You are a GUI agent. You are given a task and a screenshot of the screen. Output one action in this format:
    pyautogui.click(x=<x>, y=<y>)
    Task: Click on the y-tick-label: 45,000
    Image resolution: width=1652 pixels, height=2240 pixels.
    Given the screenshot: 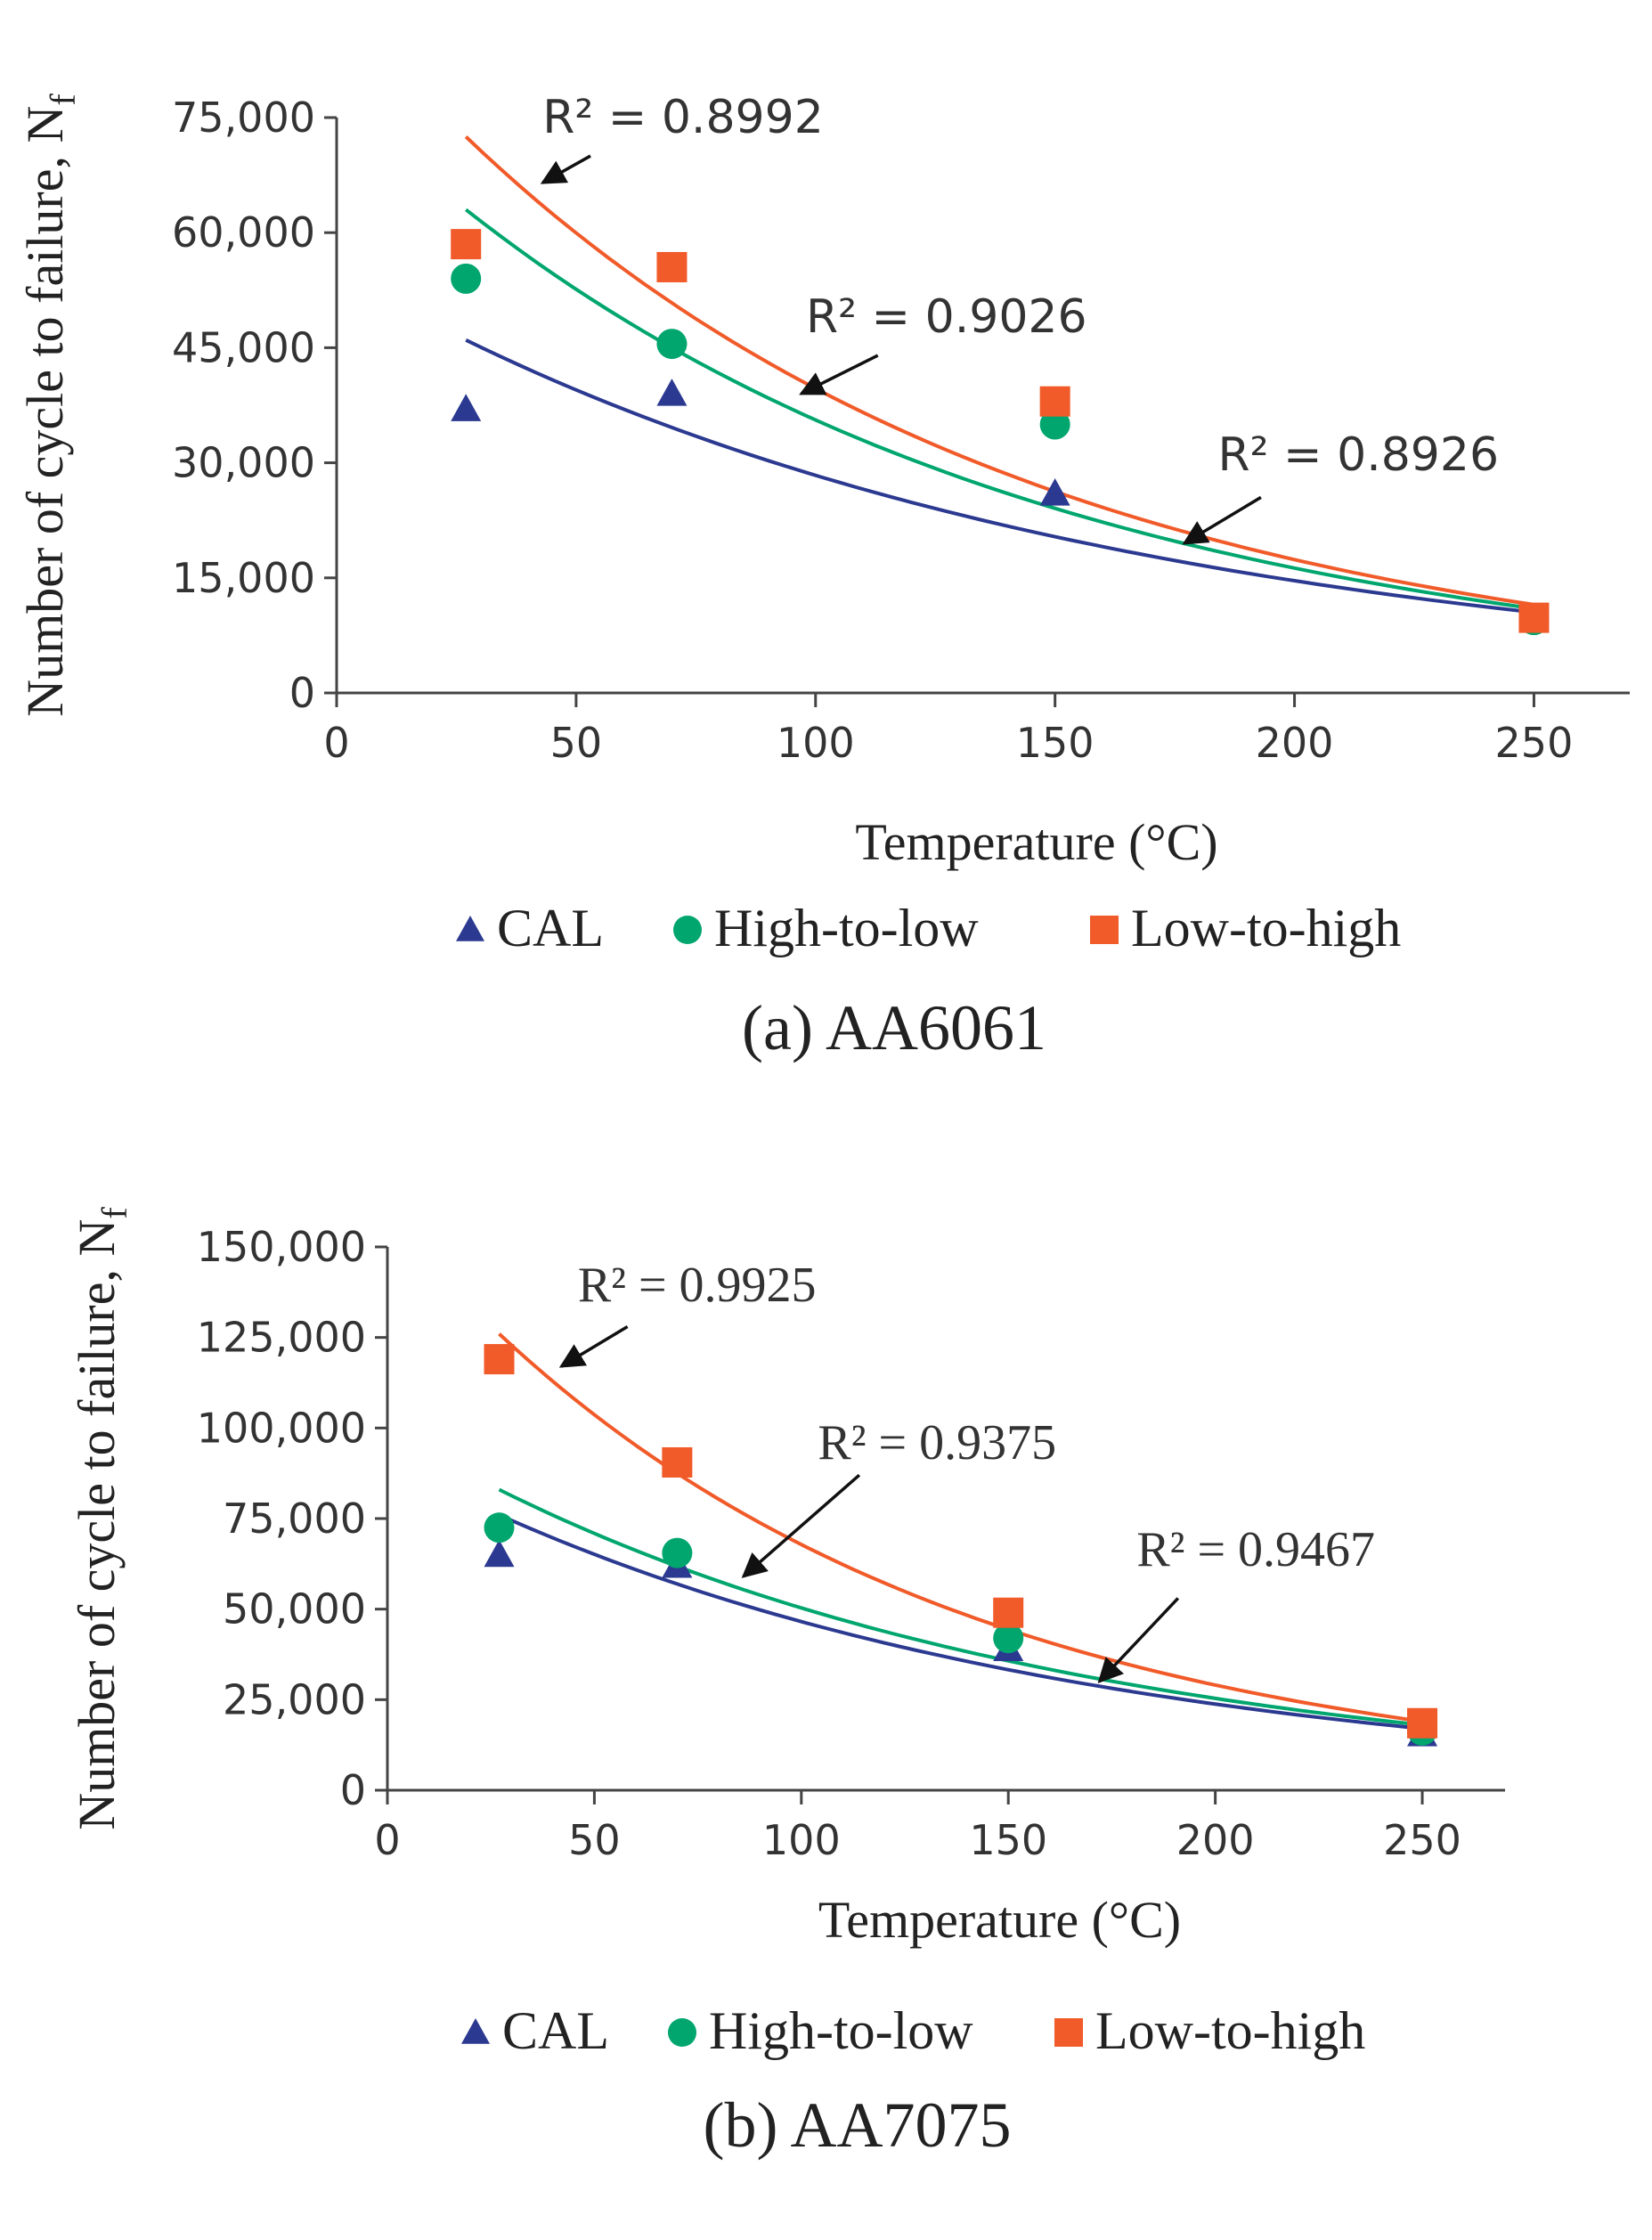 What is the action you would take?
    pyautogui.click(x=243, y=347)
    